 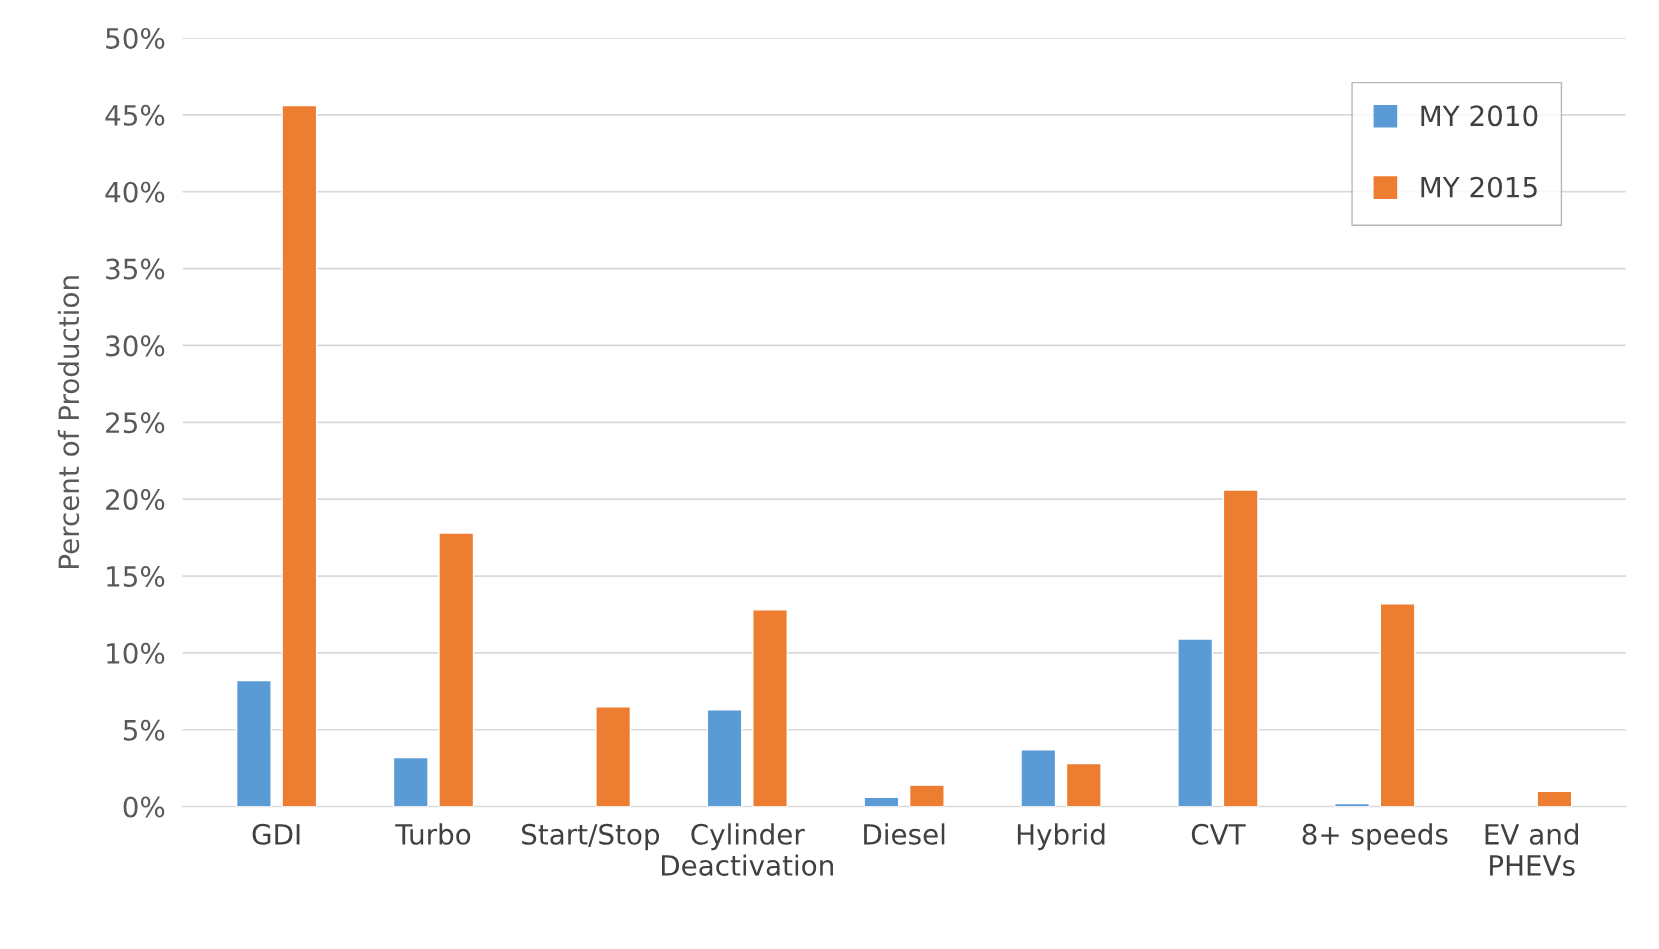 I want to click on y-tick-label: 0%, so click(x=144, y=807).